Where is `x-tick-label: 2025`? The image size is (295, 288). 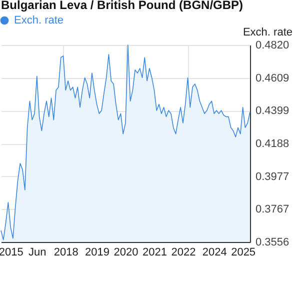 x-tick-label: 2025 is located at coordinates (243, 252).